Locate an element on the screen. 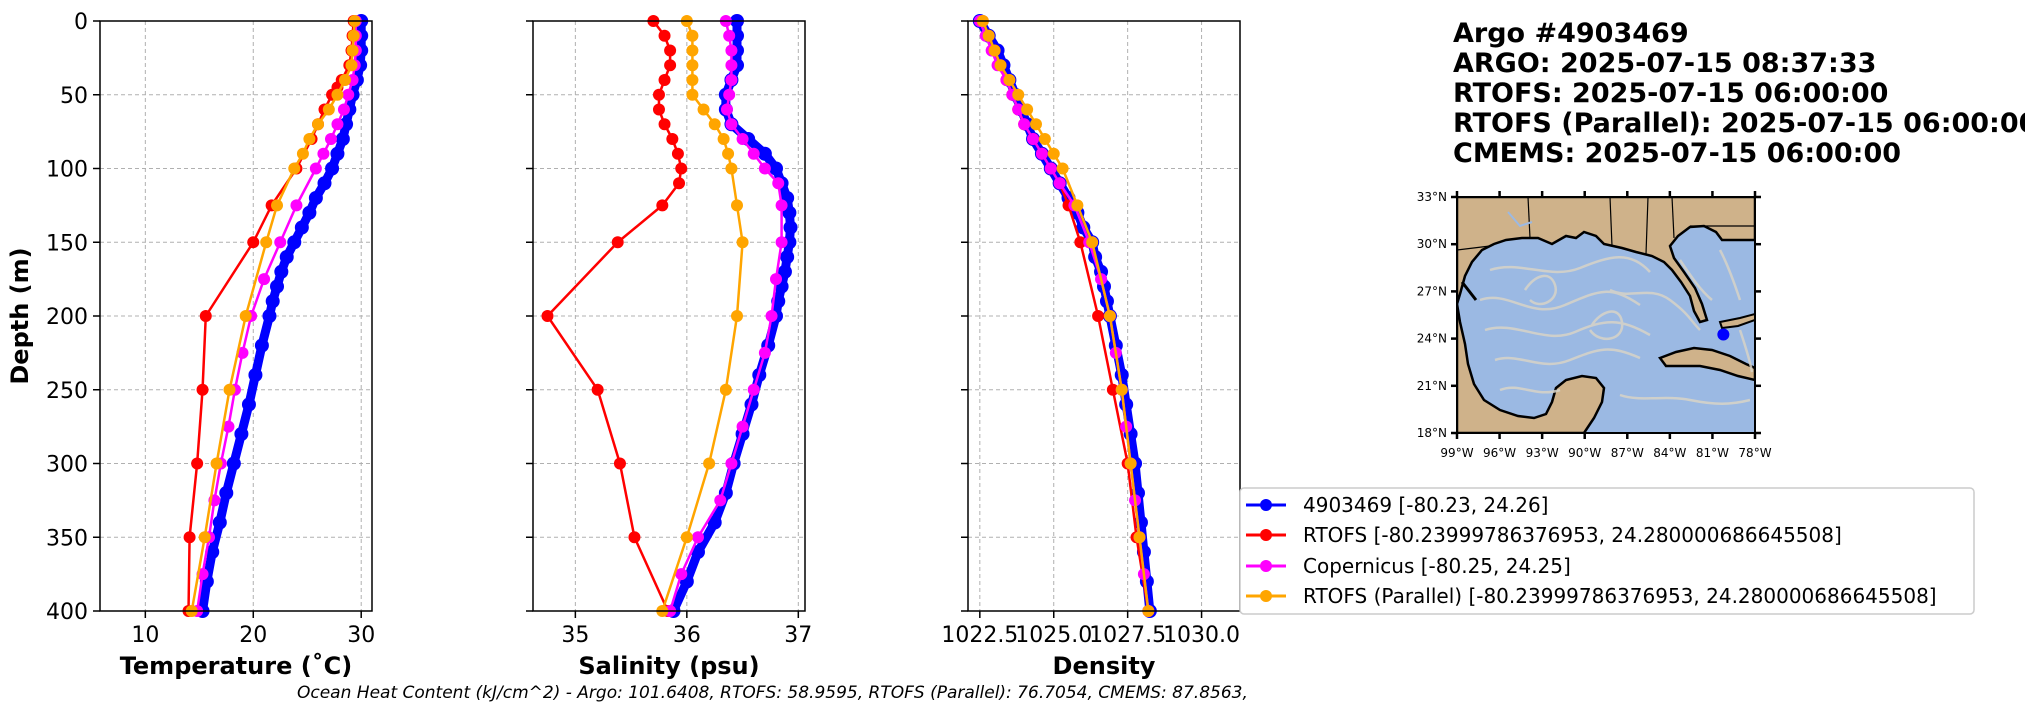 The height and width of the screenshot is (712, 2025). map-frame is located at coordinates (1606, 315).